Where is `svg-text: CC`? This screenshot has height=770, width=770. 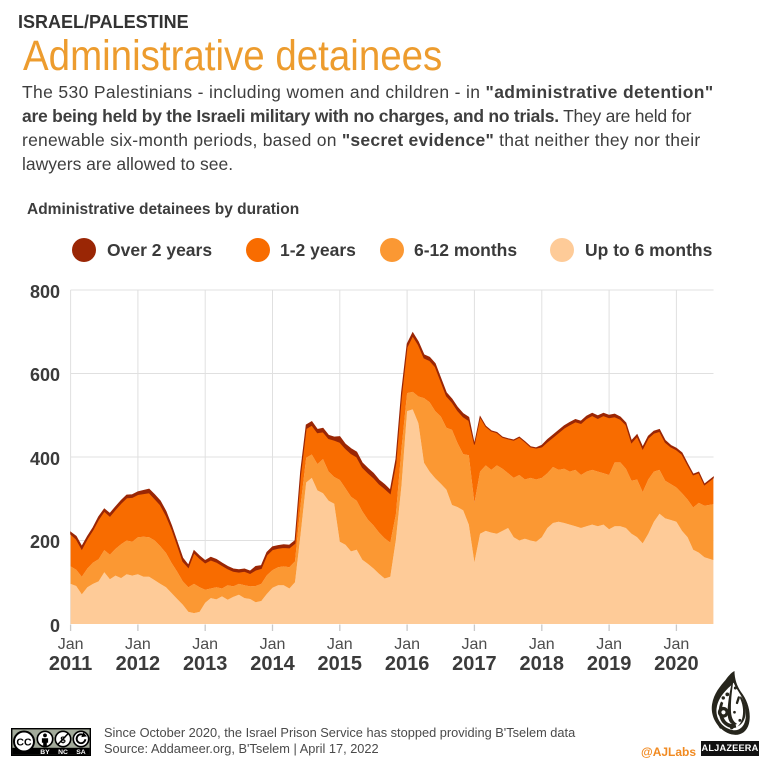 svg-text: CC is located at coordinates (24, 743).